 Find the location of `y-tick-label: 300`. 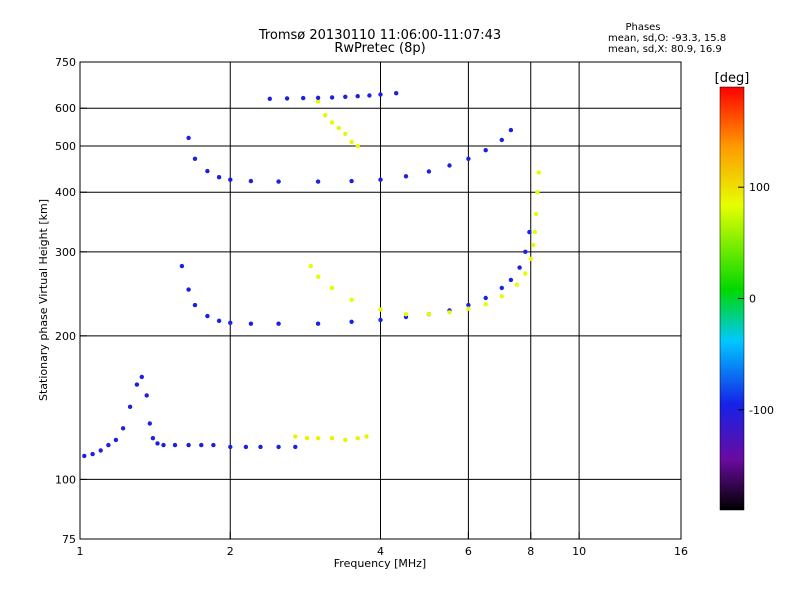

y-tick-label: 300 is located at coordinates (65, 252).